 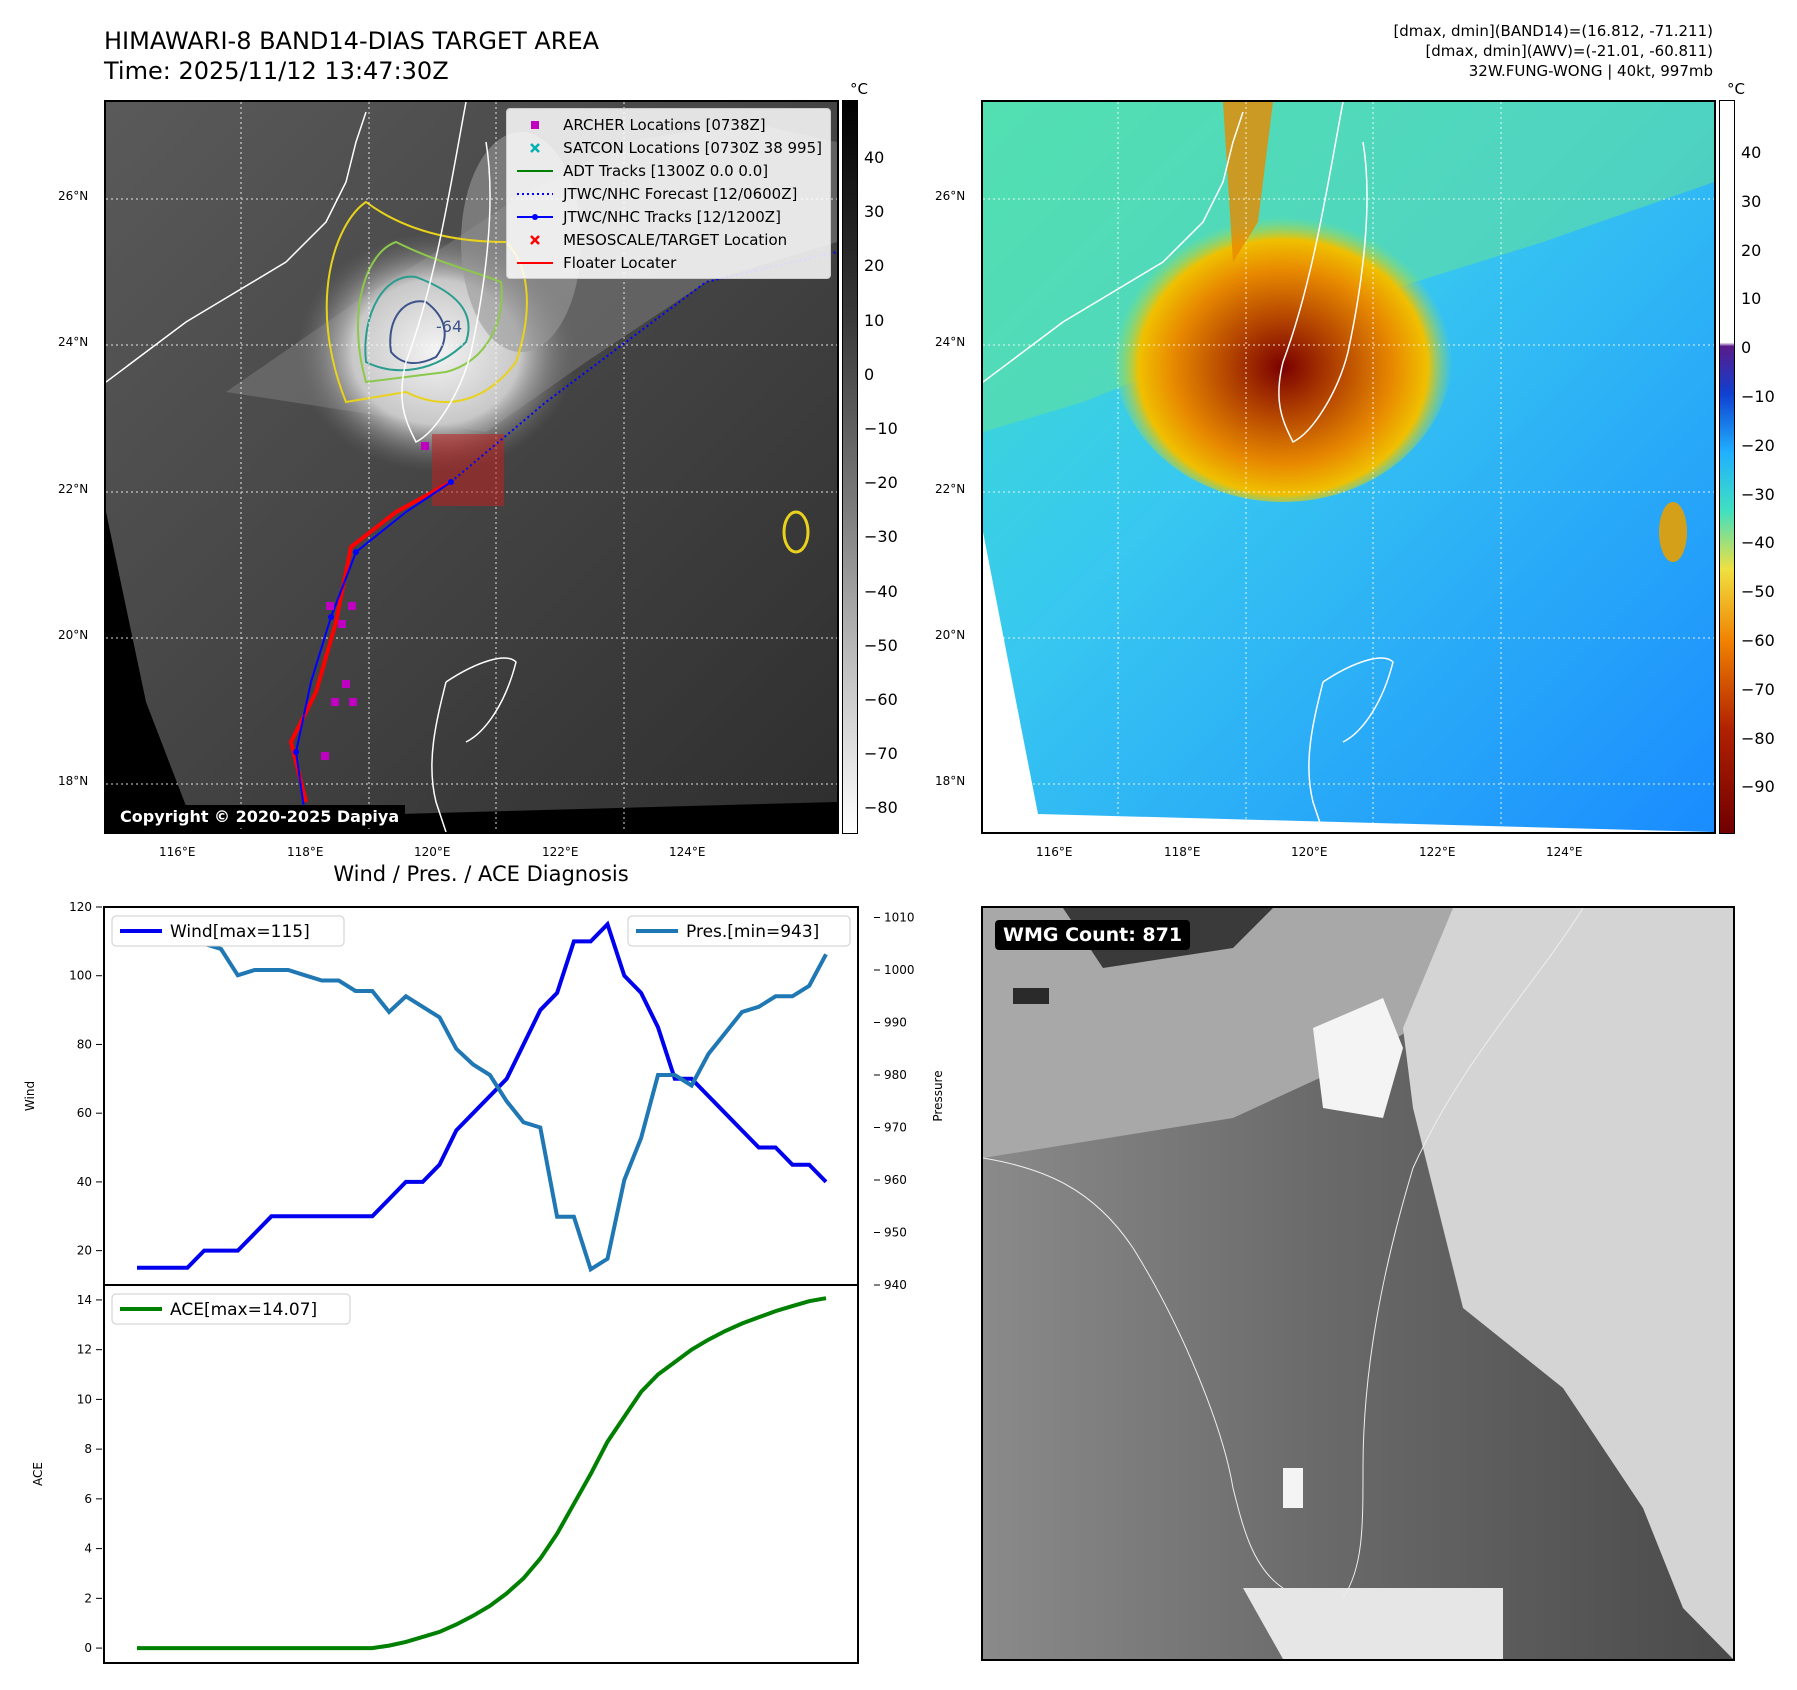 I want to click on wind-legend-box, so click(x=228, y=931).